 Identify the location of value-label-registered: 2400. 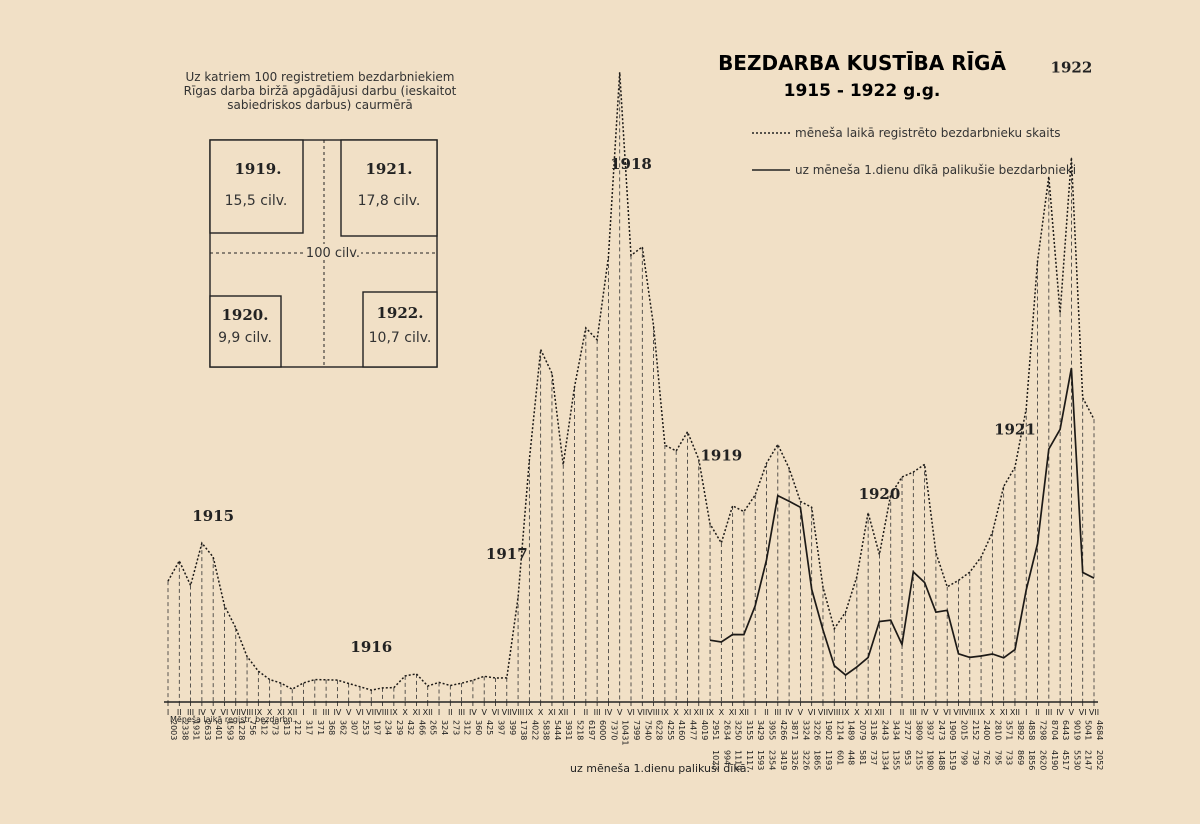
(986, 730).